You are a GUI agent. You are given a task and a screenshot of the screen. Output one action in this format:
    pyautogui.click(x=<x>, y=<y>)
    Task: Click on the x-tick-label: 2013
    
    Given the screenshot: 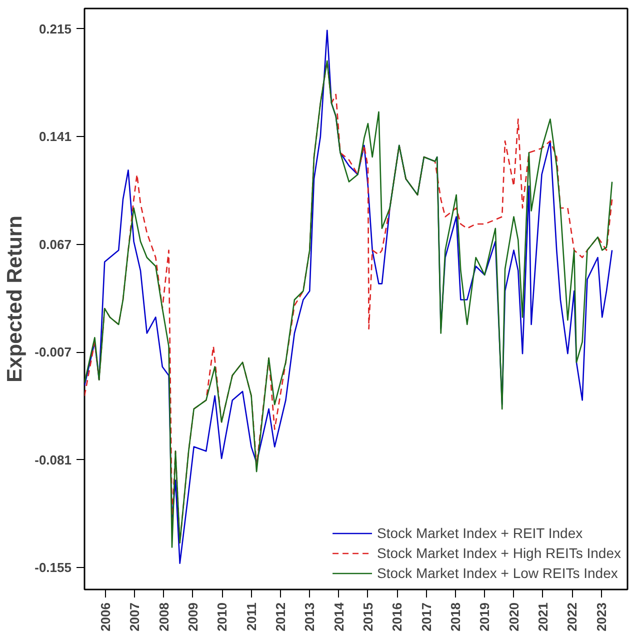 What is the action you would take?
    pyautogui.click(x=310, y=617)
    